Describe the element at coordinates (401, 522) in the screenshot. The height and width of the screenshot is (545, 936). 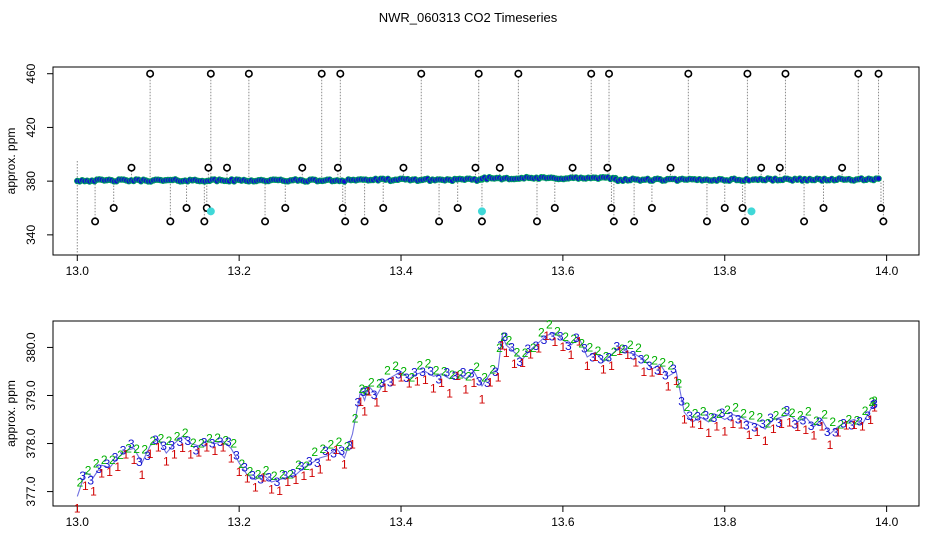
I see `x-tick-label: 13.4` at that location.